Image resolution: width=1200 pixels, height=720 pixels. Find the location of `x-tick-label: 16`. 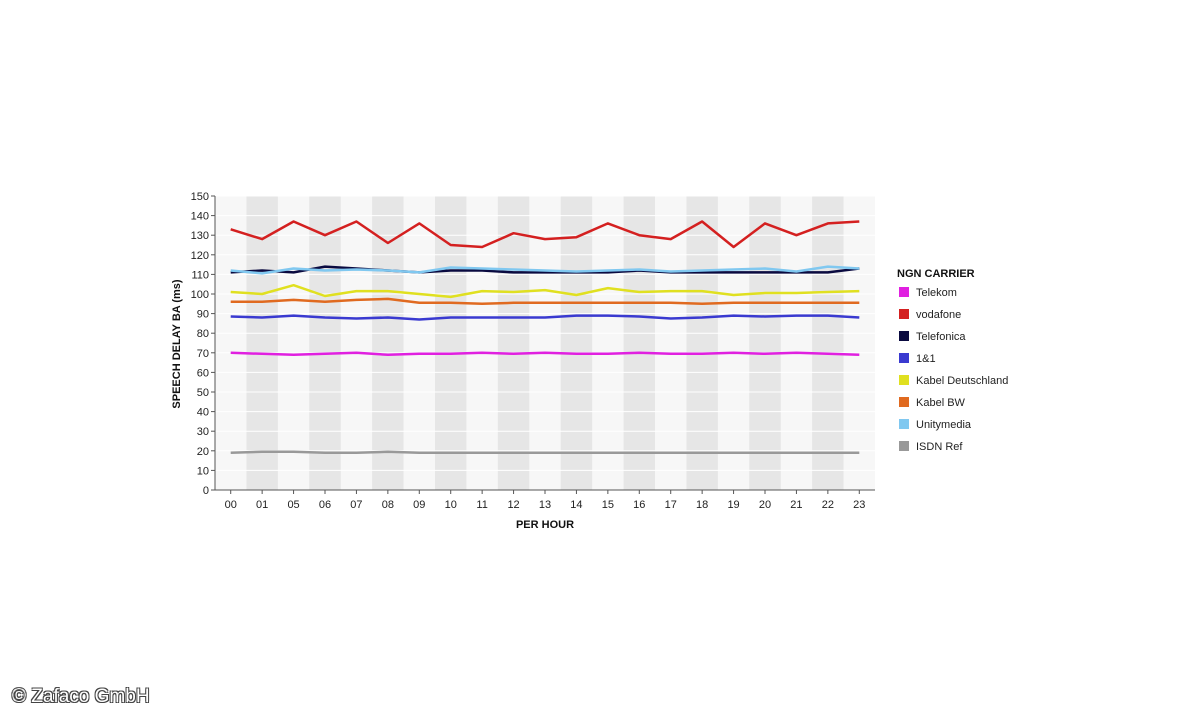

x-tick-label: 16 is located at coordinates (639, 505).